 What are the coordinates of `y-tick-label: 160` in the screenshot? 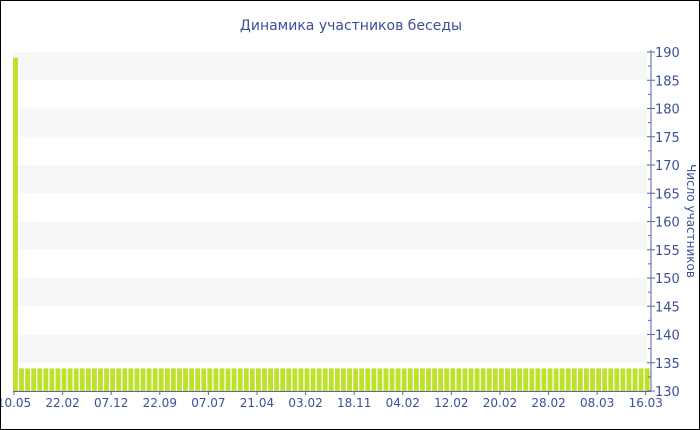 It's located at (667, 223).